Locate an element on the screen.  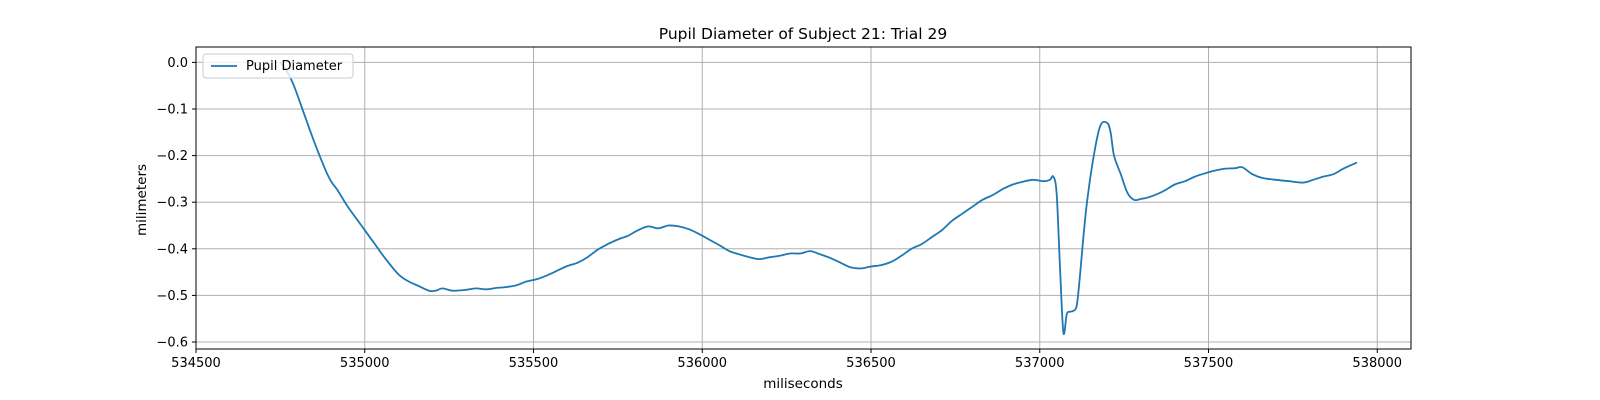
y-axis-ticks: 0.0 −0.1 −0.2 −0.3 −0.4 −0.5 −0.6 is located at coordinates (176, 203).